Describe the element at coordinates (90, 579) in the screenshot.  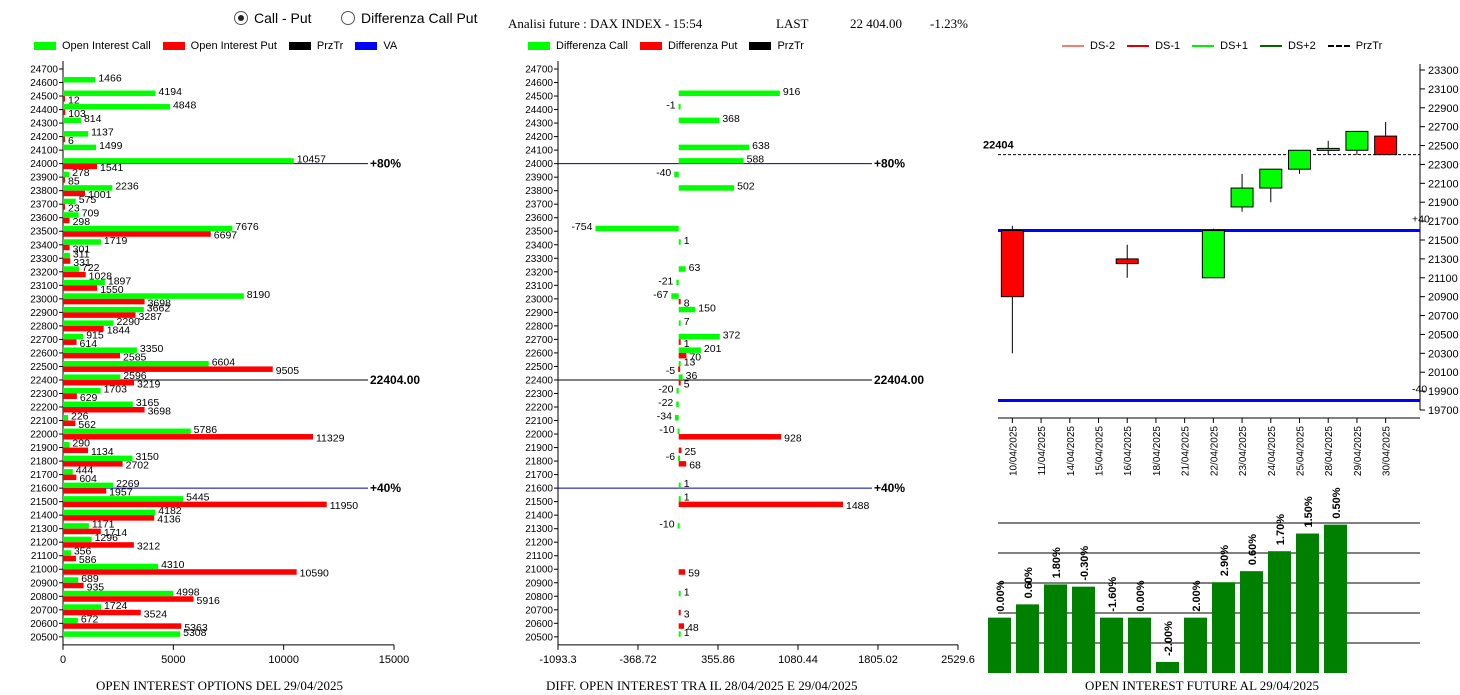
I see `data-label: 689` at that location.